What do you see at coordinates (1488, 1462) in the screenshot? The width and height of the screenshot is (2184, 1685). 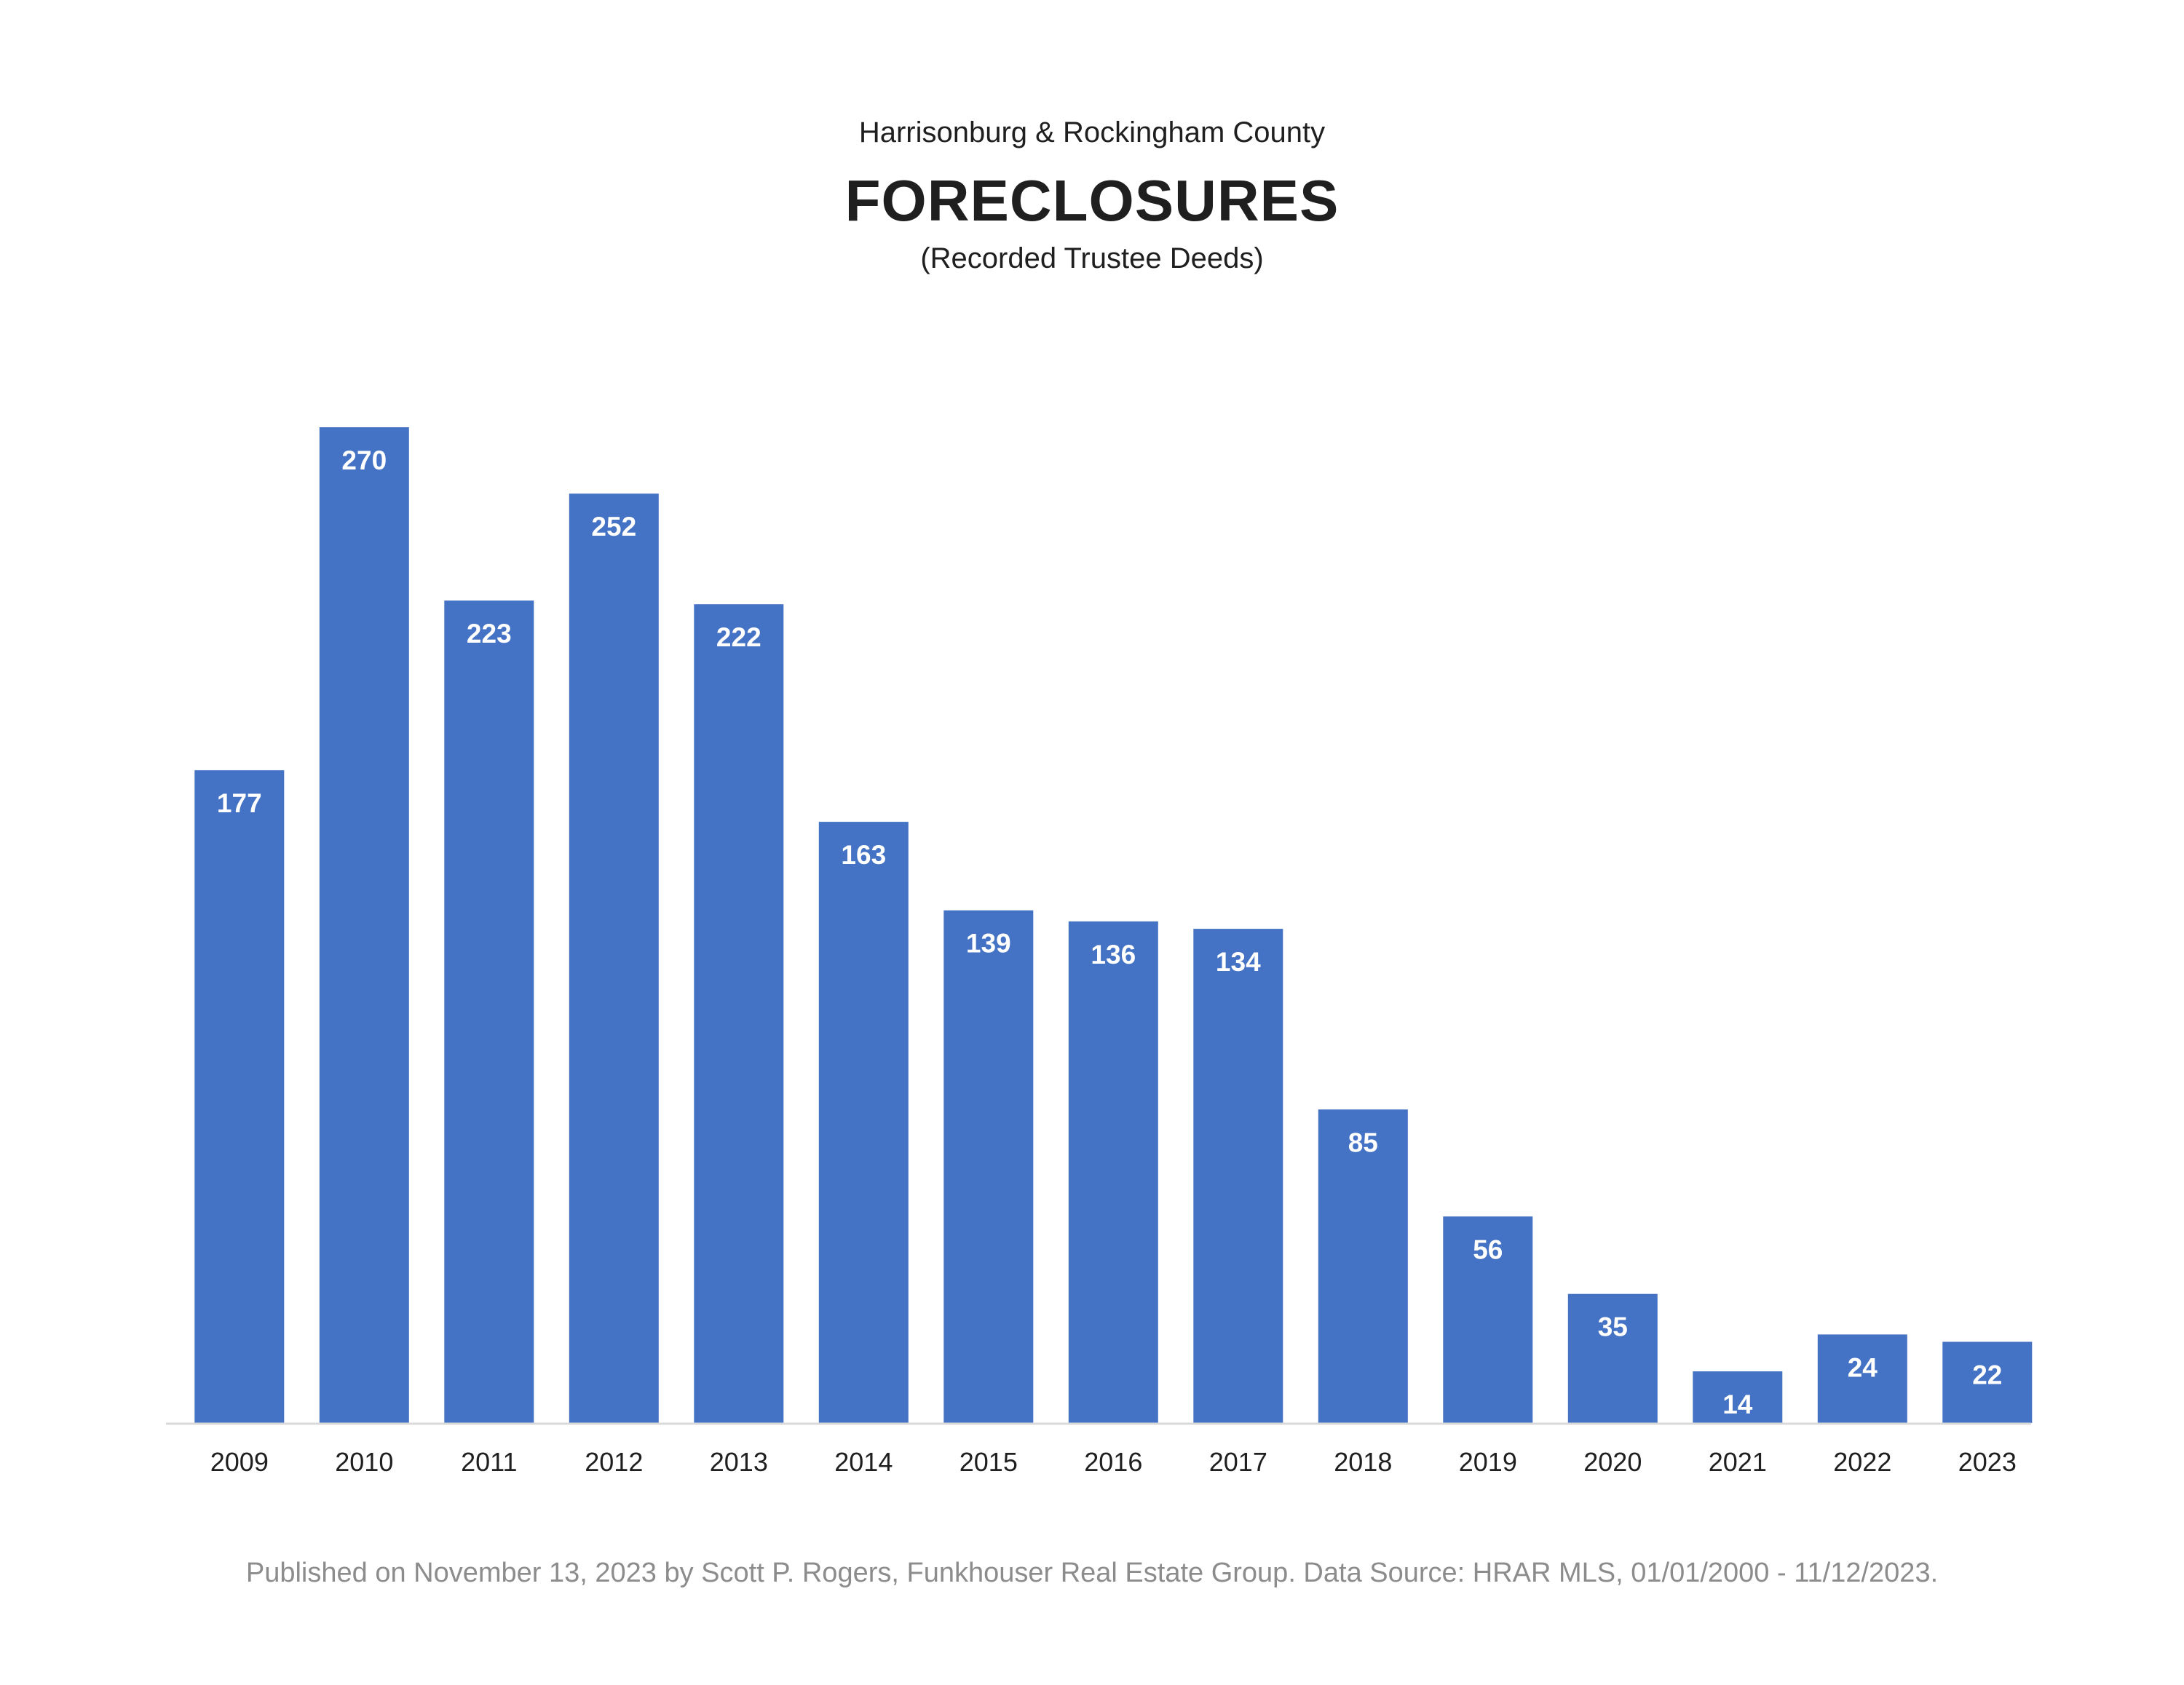 I see `x-tick-label-2019: 2019` at bounding box center [1488, 1462].